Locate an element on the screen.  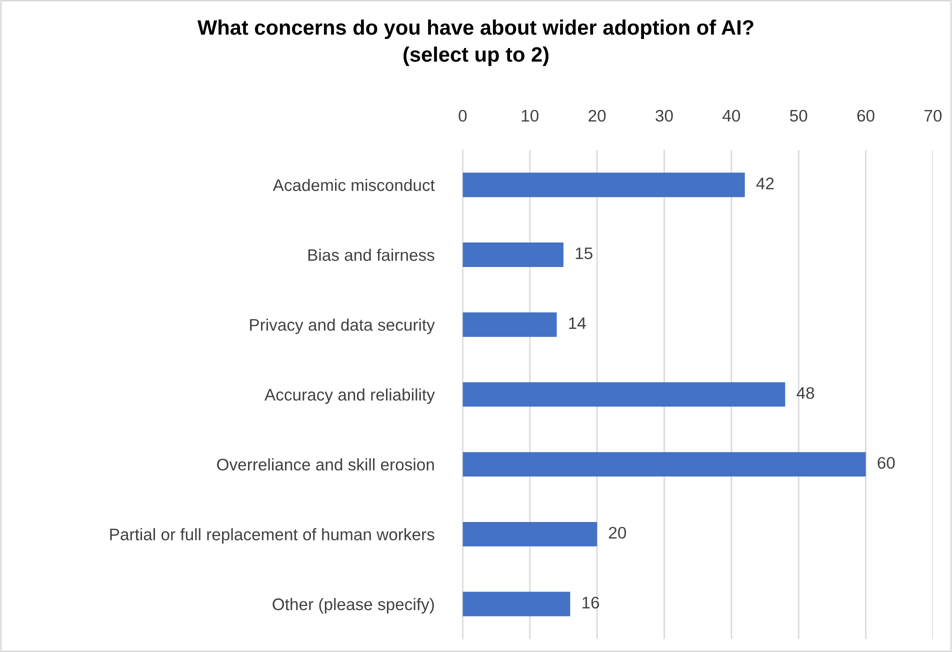
y-tick-label: Academic misconduct is located at coordinates (353, 185).